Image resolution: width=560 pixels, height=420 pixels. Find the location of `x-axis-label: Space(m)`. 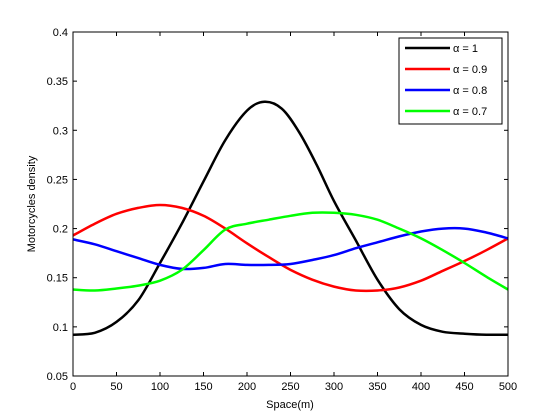

x-axis-label: Space(m) is located at coordinates (290, 405).